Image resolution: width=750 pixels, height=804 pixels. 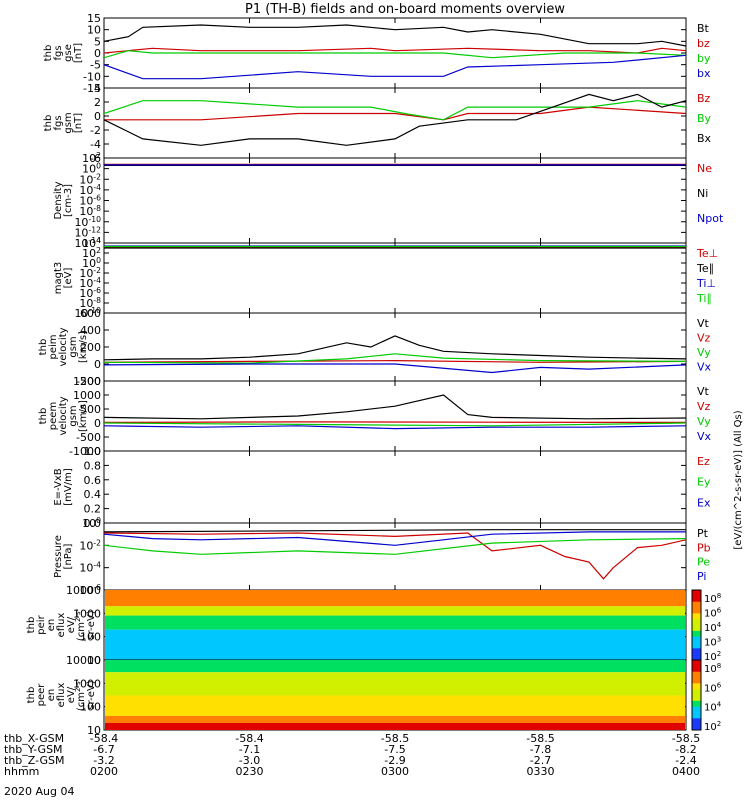 What do you see at coordinates (53, 416) in the screenshot?
I see `ylabel-line: peem` at bounding box center [53, 416].